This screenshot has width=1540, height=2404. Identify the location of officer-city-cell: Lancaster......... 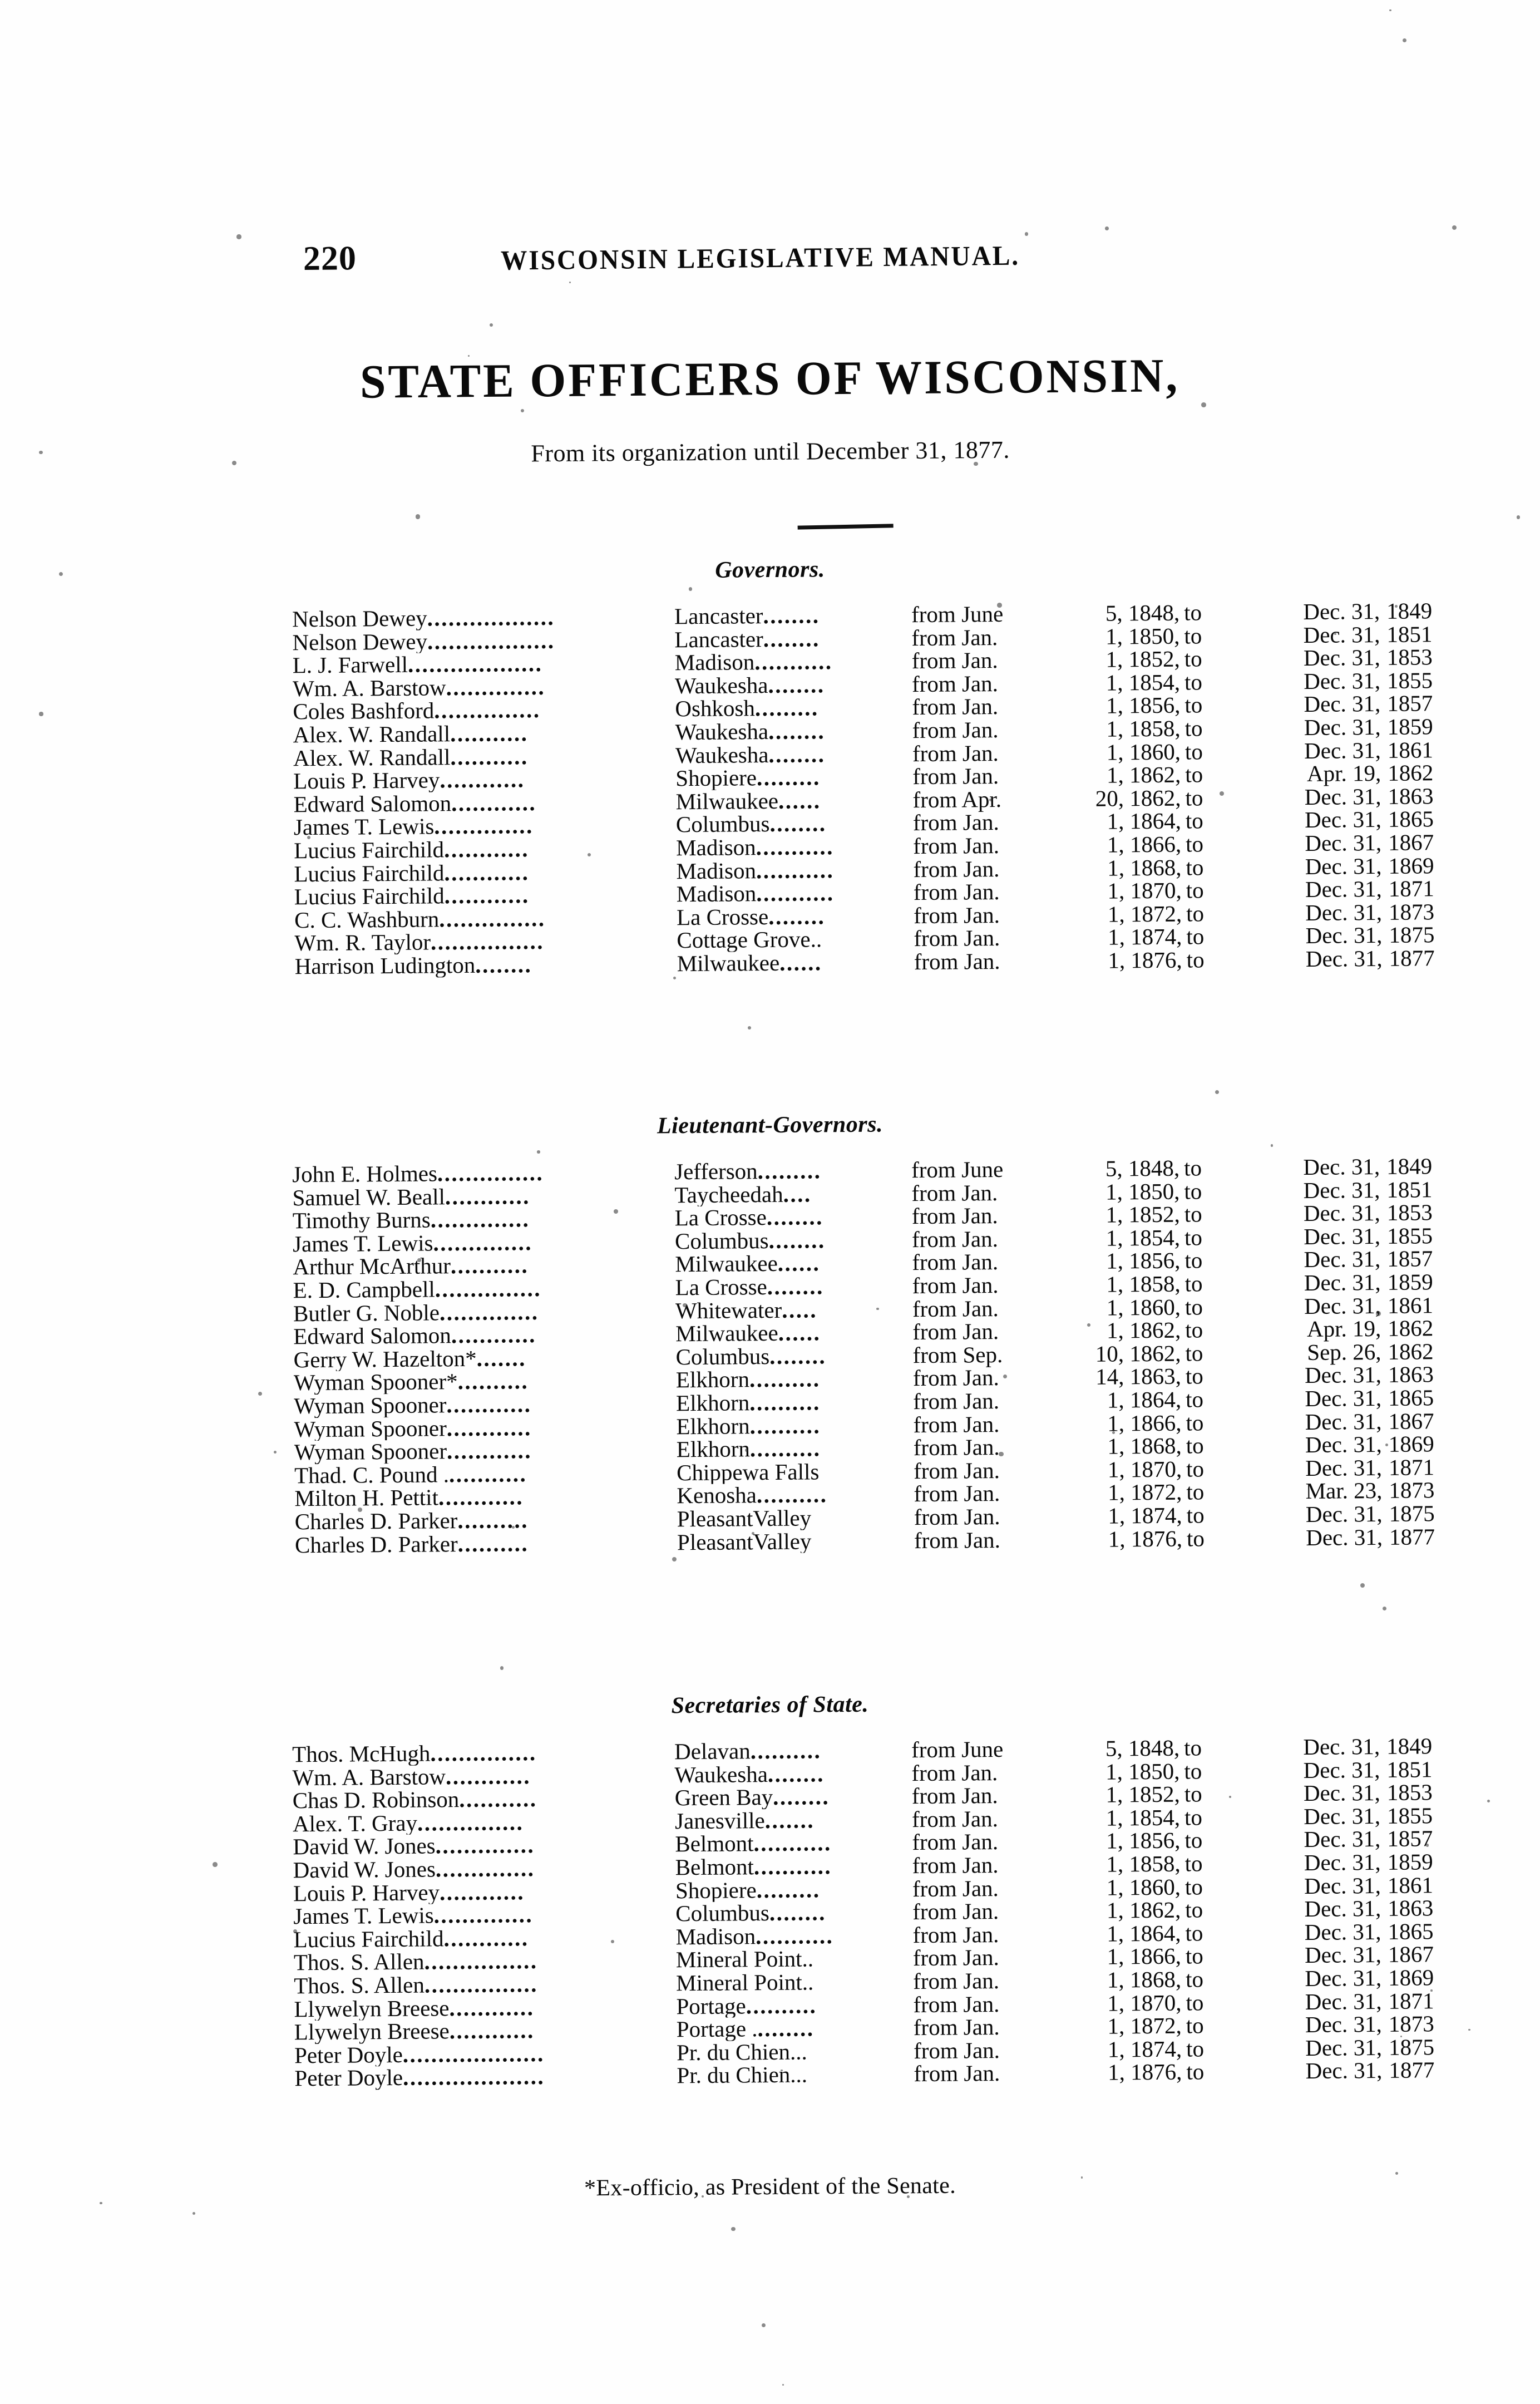
(791, 615).